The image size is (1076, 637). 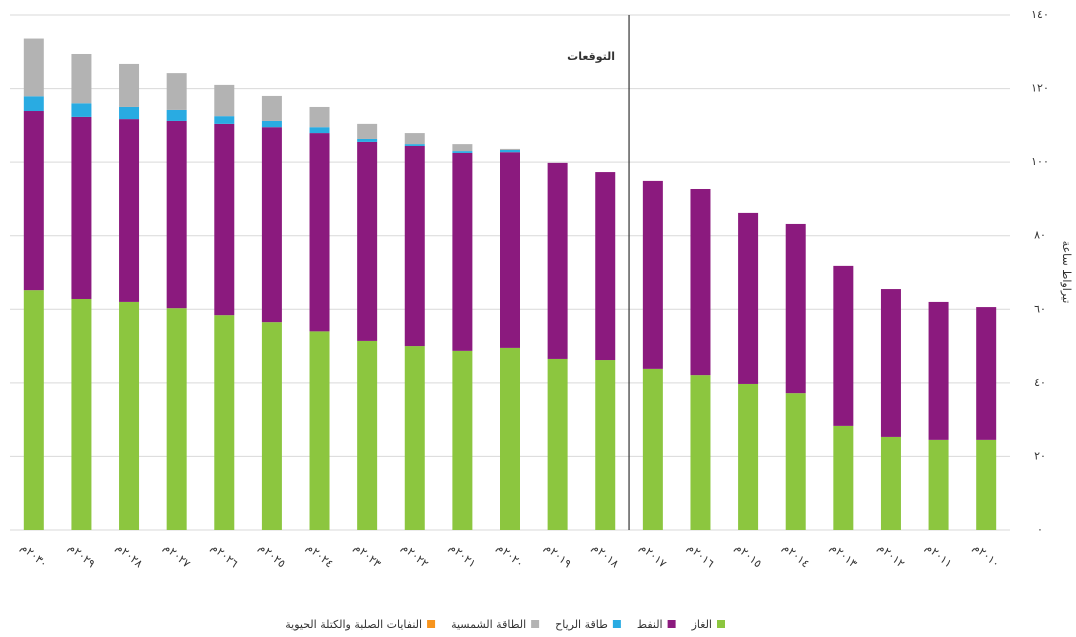 What do you see at coordinates (606, 556) in the screenshot?
I see `x-tick-label: ٢٠١٨م` at bounding box center [606, 556].